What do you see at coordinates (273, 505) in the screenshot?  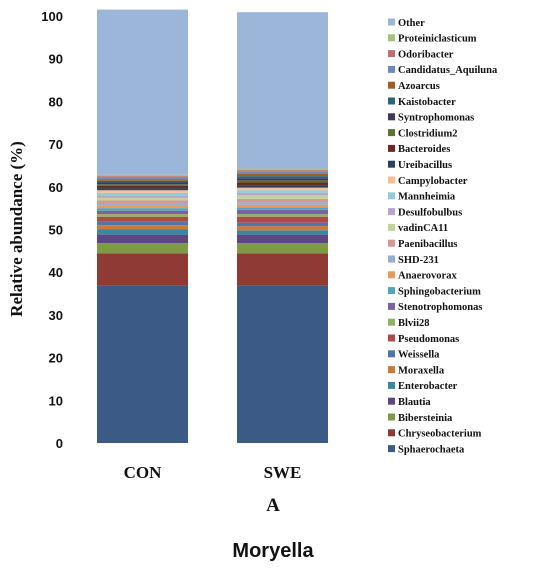 I see `panel-label: A` at bounding box center [273, 505].